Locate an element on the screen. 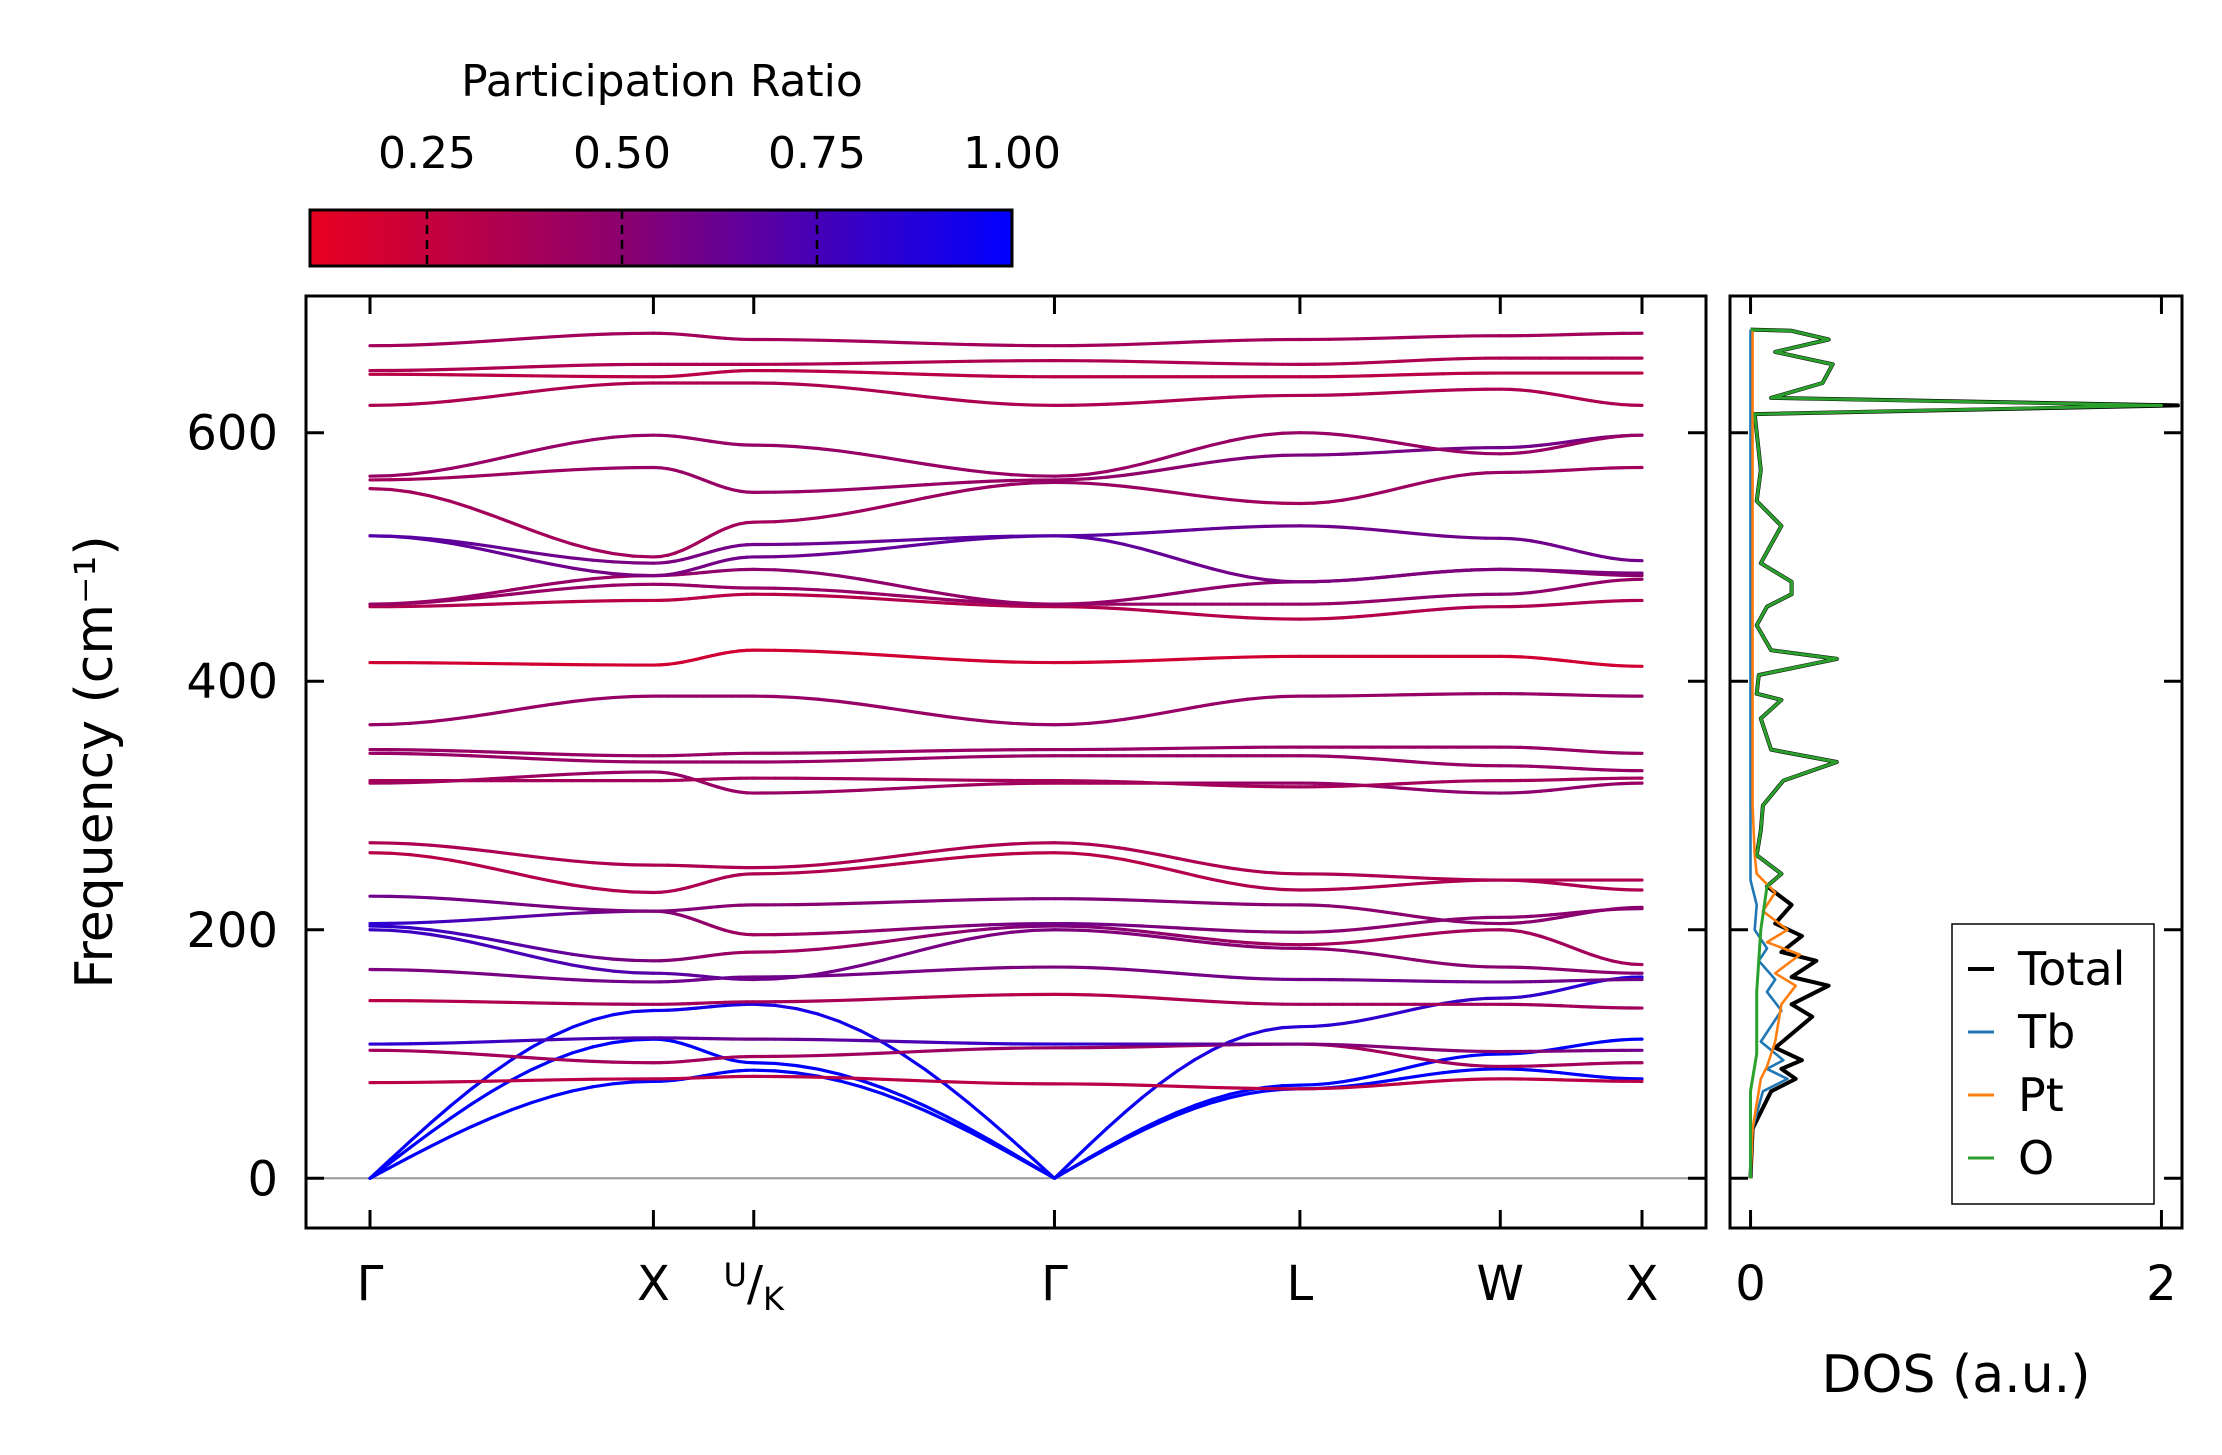 The image size is (2222, 1455). phonon-band is located at coordinates (1006, 454).